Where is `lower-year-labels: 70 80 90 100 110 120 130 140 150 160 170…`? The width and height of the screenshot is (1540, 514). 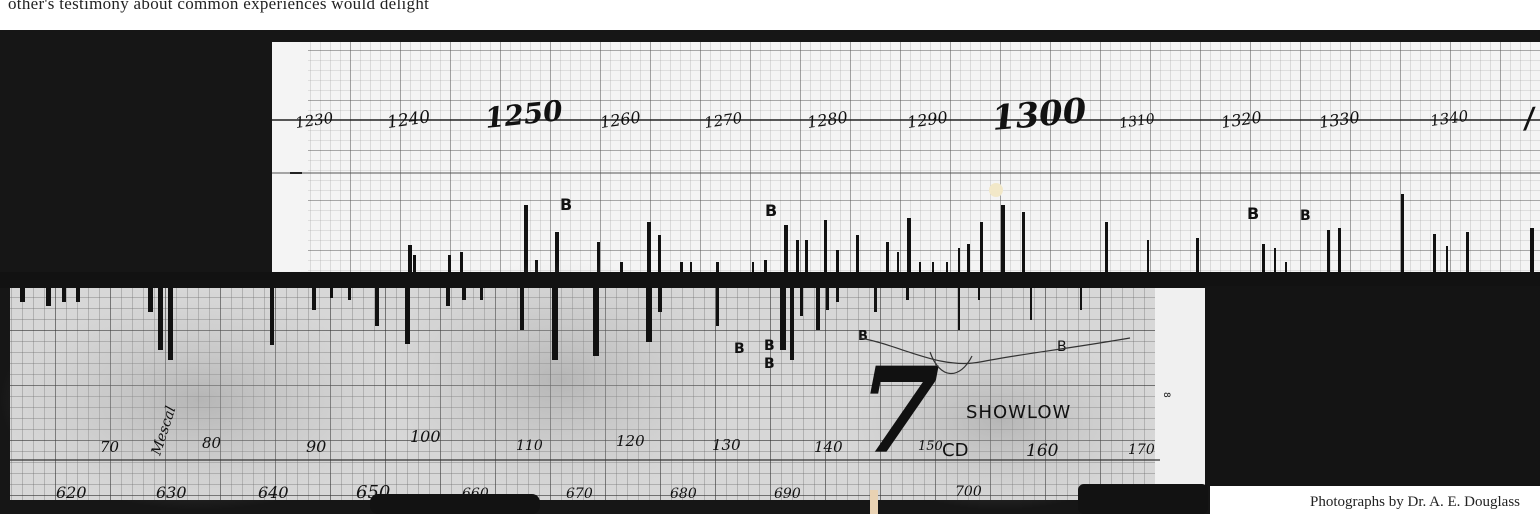
lower-year-labels: 70 80 90 100 110 120 130 140 150 160 170… is located at coordinates (605, 465).